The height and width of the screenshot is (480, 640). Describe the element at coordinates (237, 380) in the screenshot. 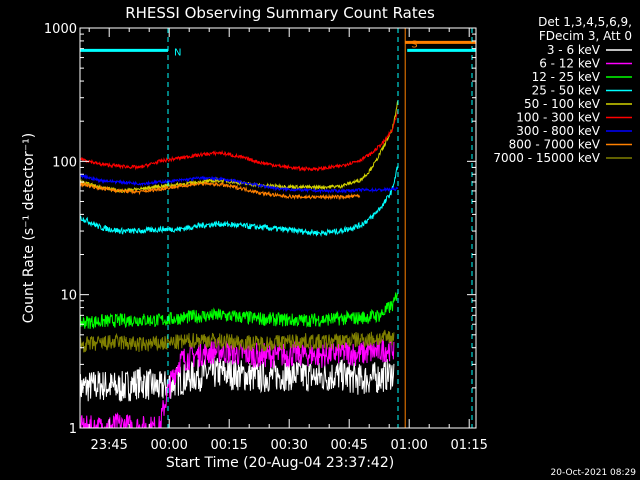

I see `series-line-3-6-kev` at that location.